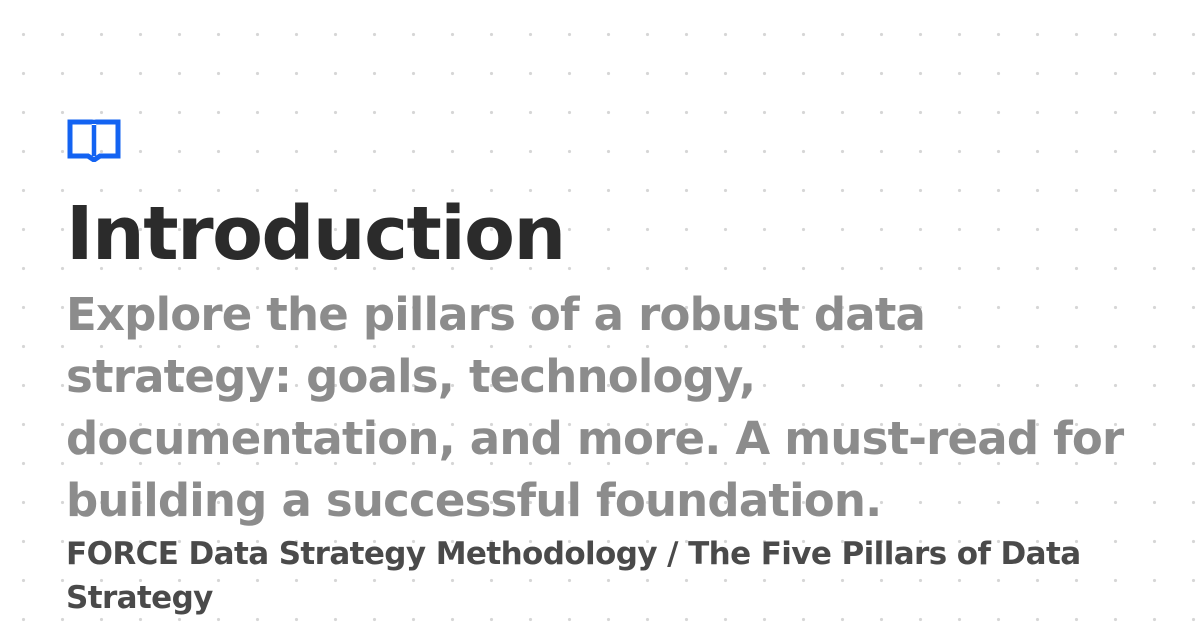 The width and height of the screenshot is (1200, 630). I want to click on book-icon, so click(94, 140).